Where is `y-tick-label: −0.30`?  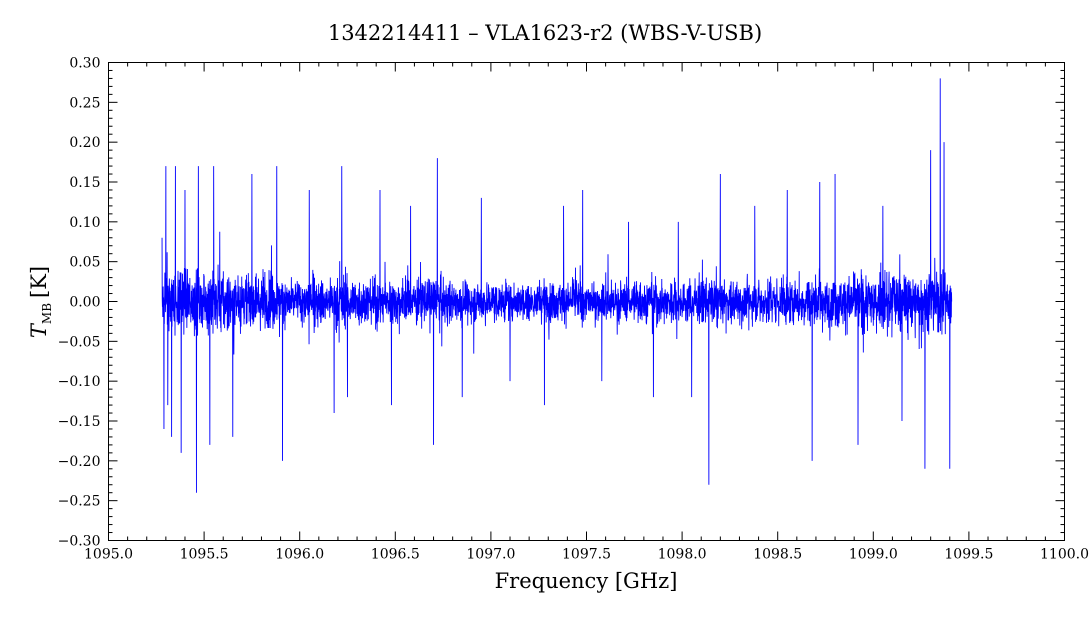
y-tick-label: −0.30 is located at coordinates (79, 542).